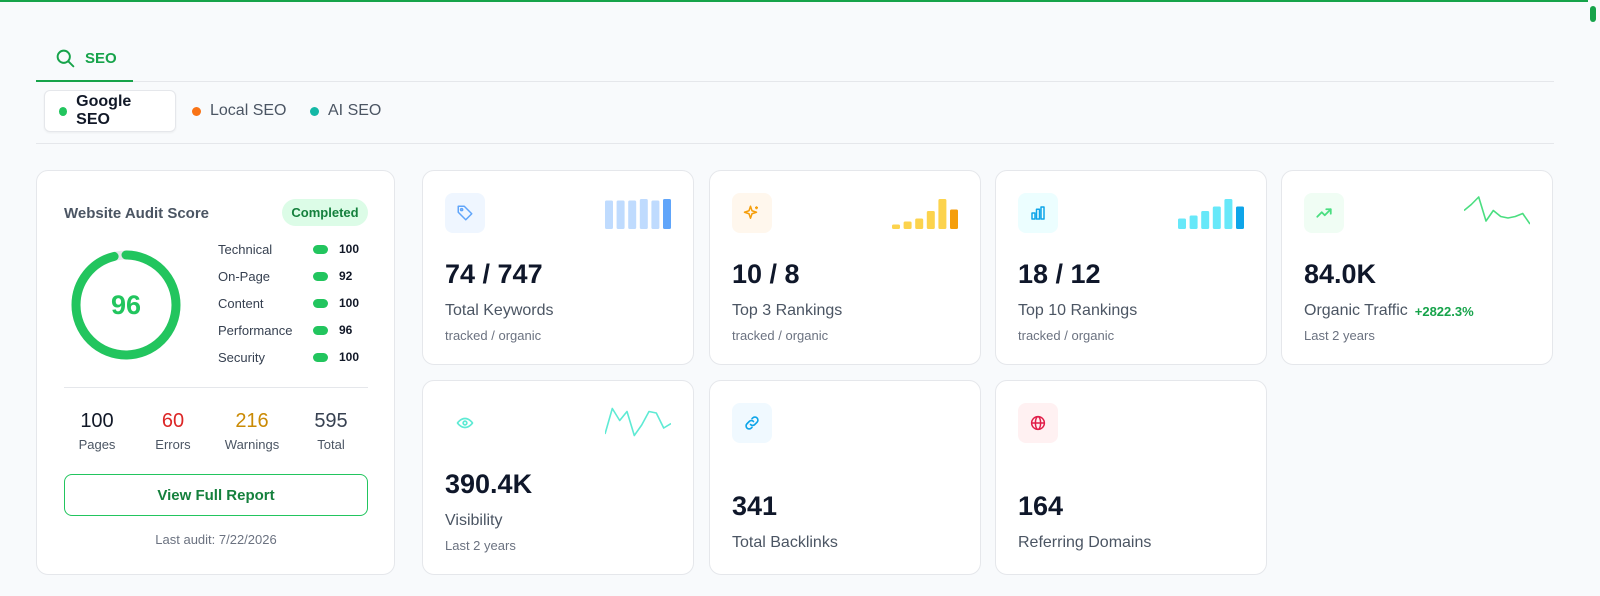 The width and height of the screenshot is (1600, 596). Describe the element at coordinates (293, 249) in the screenshot. I see `audit-metric-technical: Technical 100` at that location.